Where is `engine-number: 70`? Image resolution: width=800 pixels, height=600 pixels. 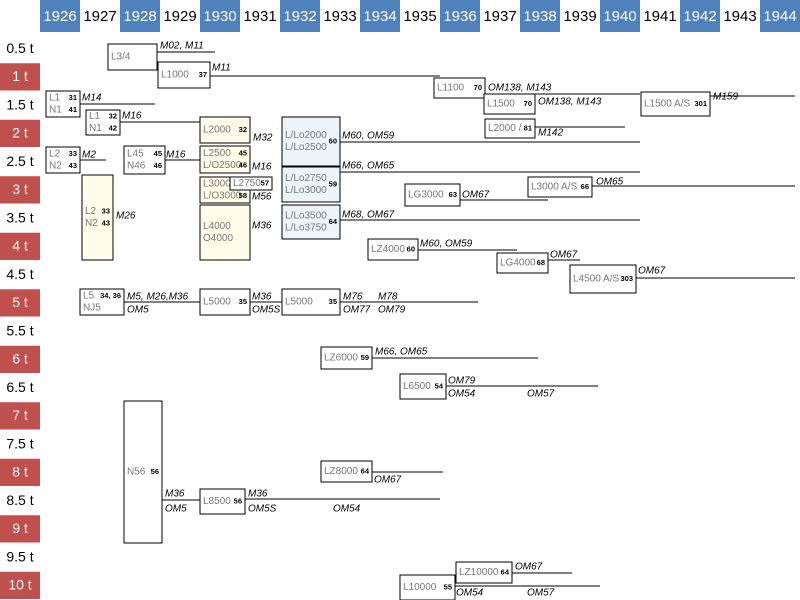
engine-number: 70 is located at coordinates (478, 87).